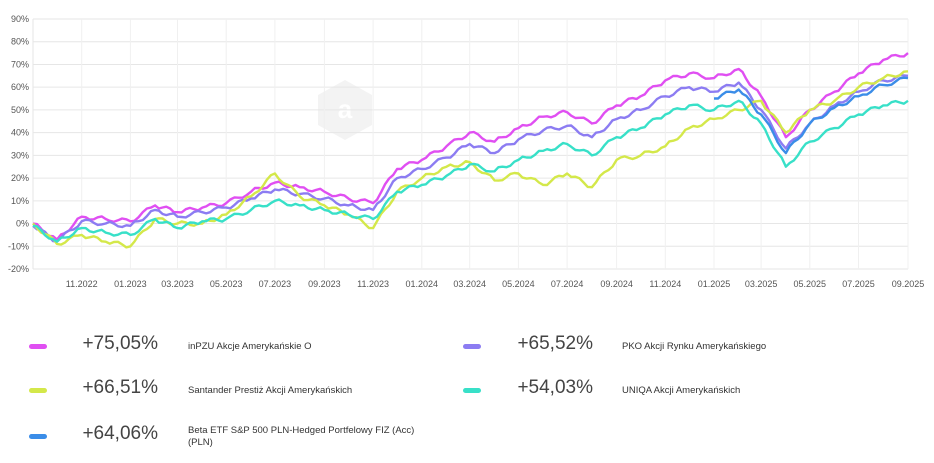 Image resolution: width=934 pixels, height=463 pixels. What do you see at coordinates (469, 284) in the screenshot?
I see `x-tick-label: 03.2024` at bounding box center [469, 284].